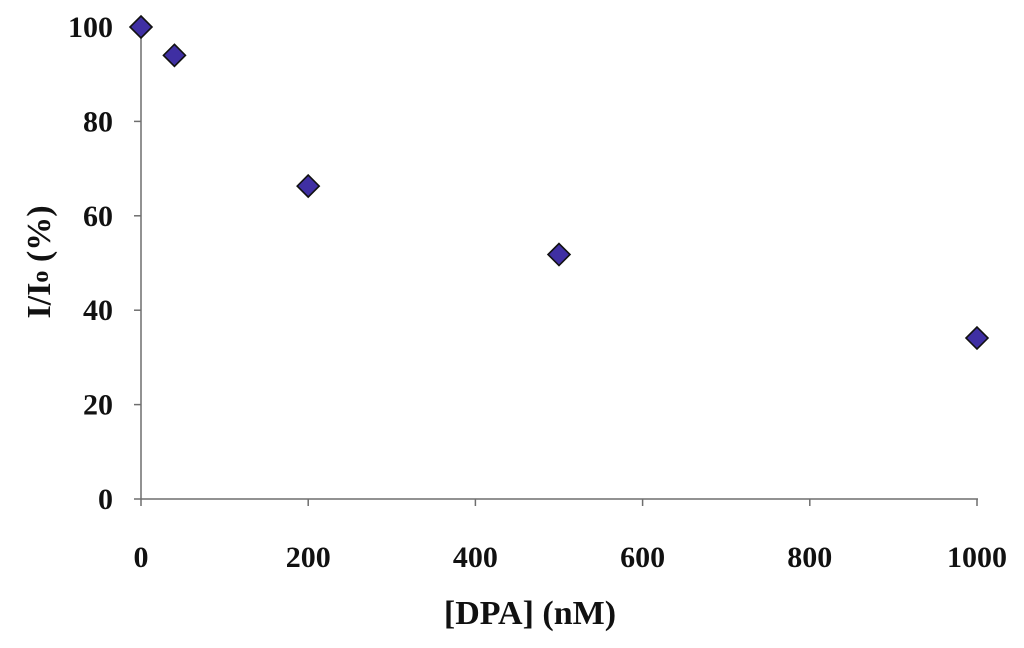 The width and height of the screenshot is (1024, 648). Describe the element at coordinates (98, 405) in the screenshot. I see `y-tick-label: 20` at that location.